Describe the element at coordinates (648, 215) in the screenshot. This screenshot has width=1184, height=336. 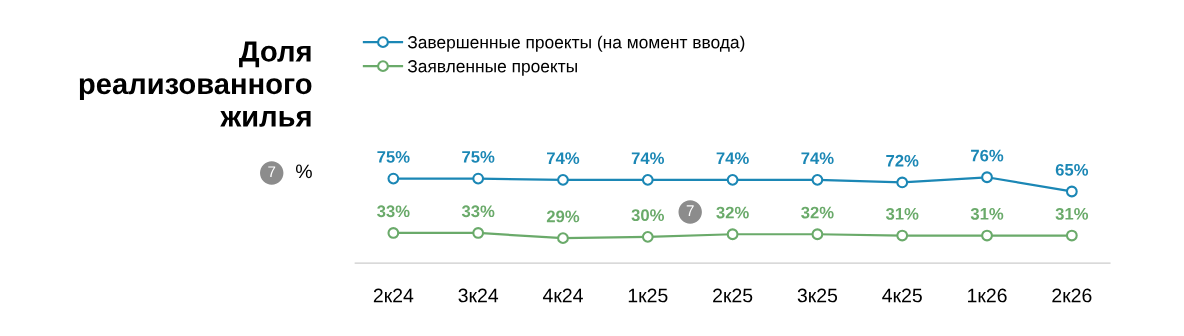
I see `data-label: 30%` at that location.